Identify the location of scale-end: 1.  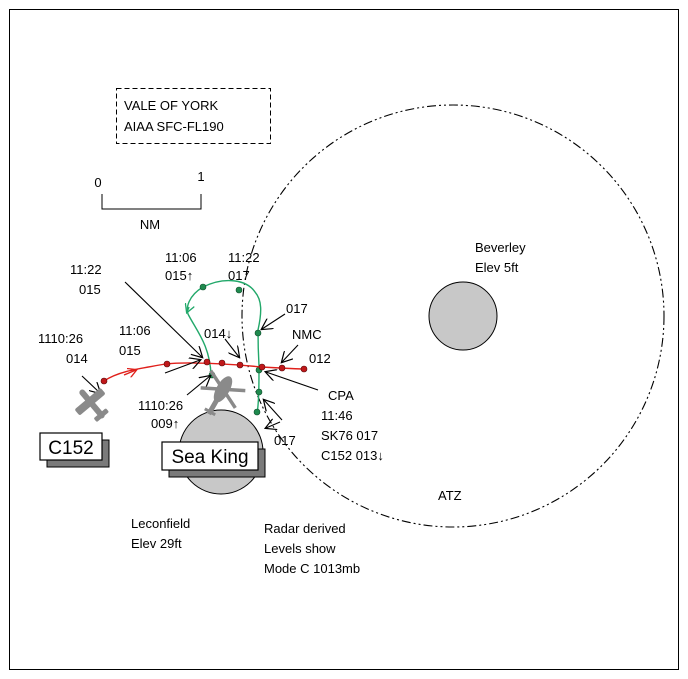
(200, 176).